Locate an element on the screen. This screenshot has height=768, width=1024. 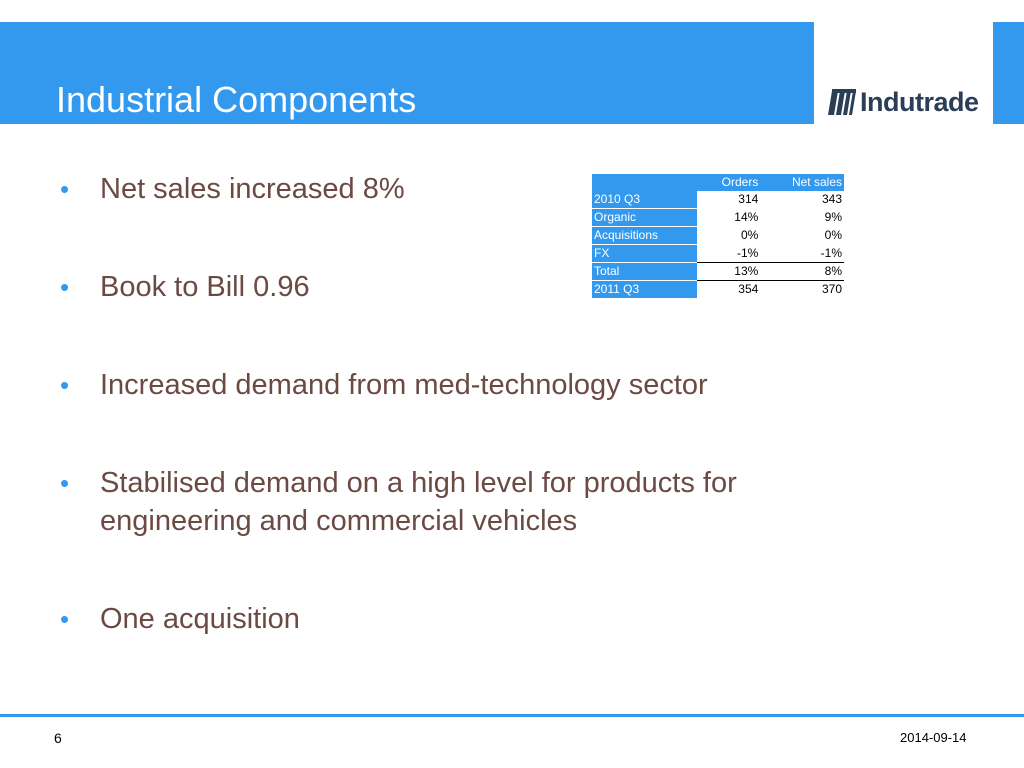
row-label: 2010 Q3 is located at coordinates (645, 200).